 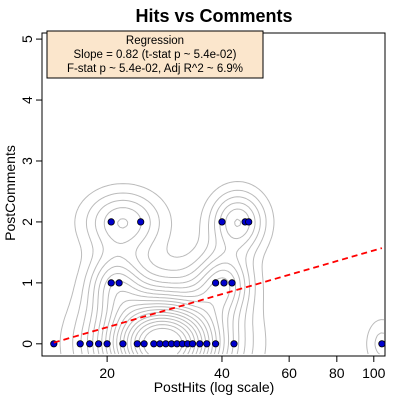 I want to click on y-axis: 0 1 2 3 4 5, so click(x=30, y=191).